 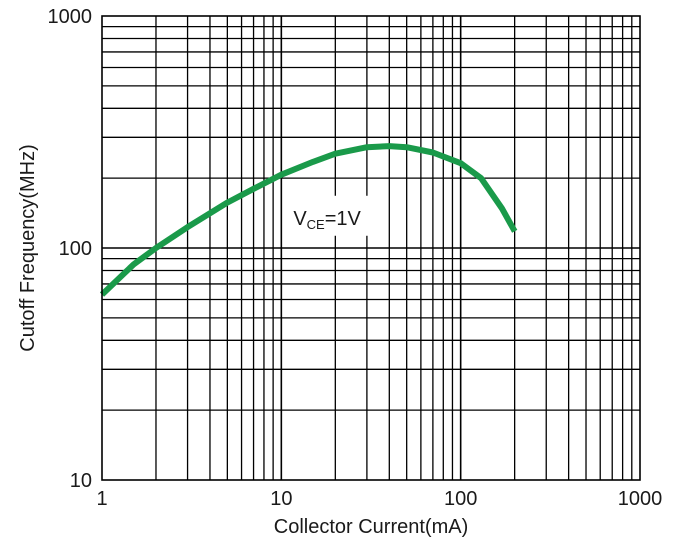 What do you see at coordinates (460, 499) in the screenshot?
I see `x-tick-label: 100` at bounding box center [460, 499].